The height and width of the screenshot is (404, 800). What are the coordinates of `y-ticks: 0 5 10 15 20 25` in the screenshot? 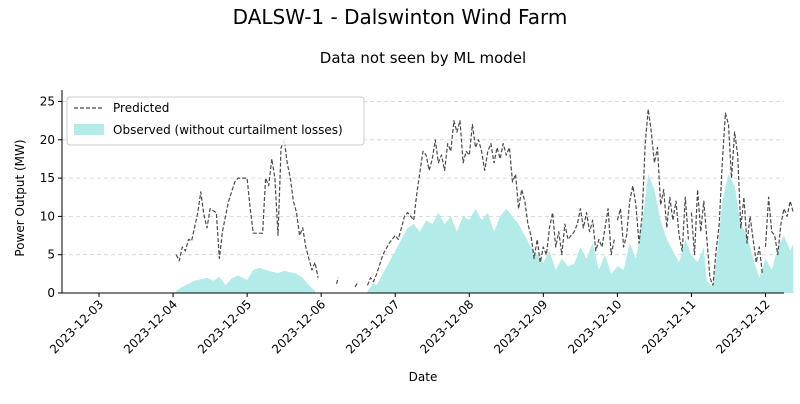 It's located at (51, 197).